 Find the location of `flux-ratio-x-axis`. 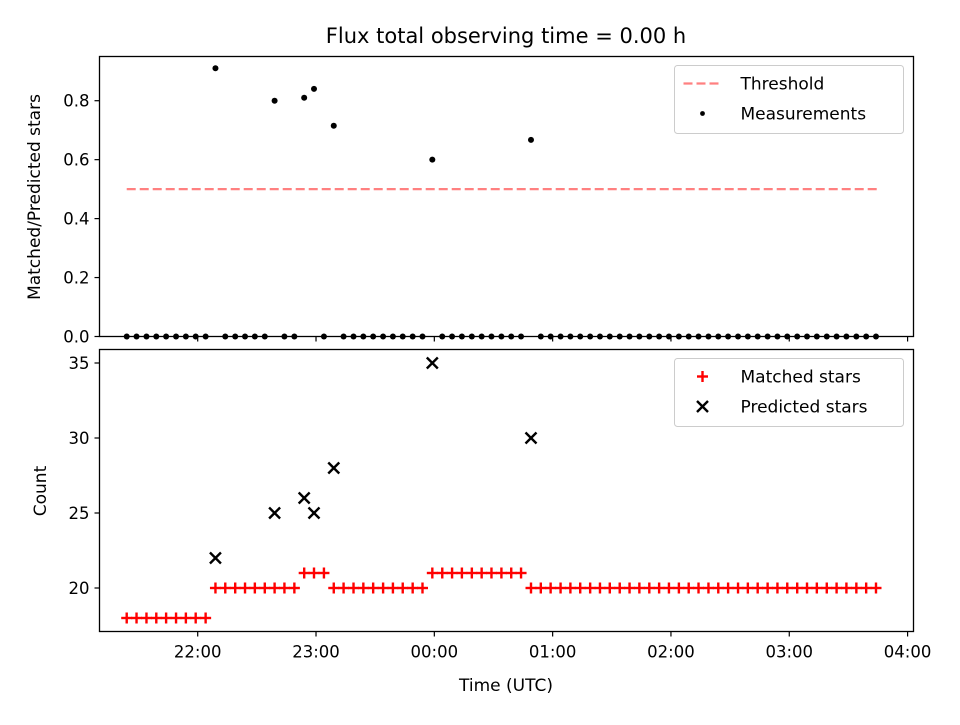

flux-ratio-x-axis is located at coordinates (553, 339).